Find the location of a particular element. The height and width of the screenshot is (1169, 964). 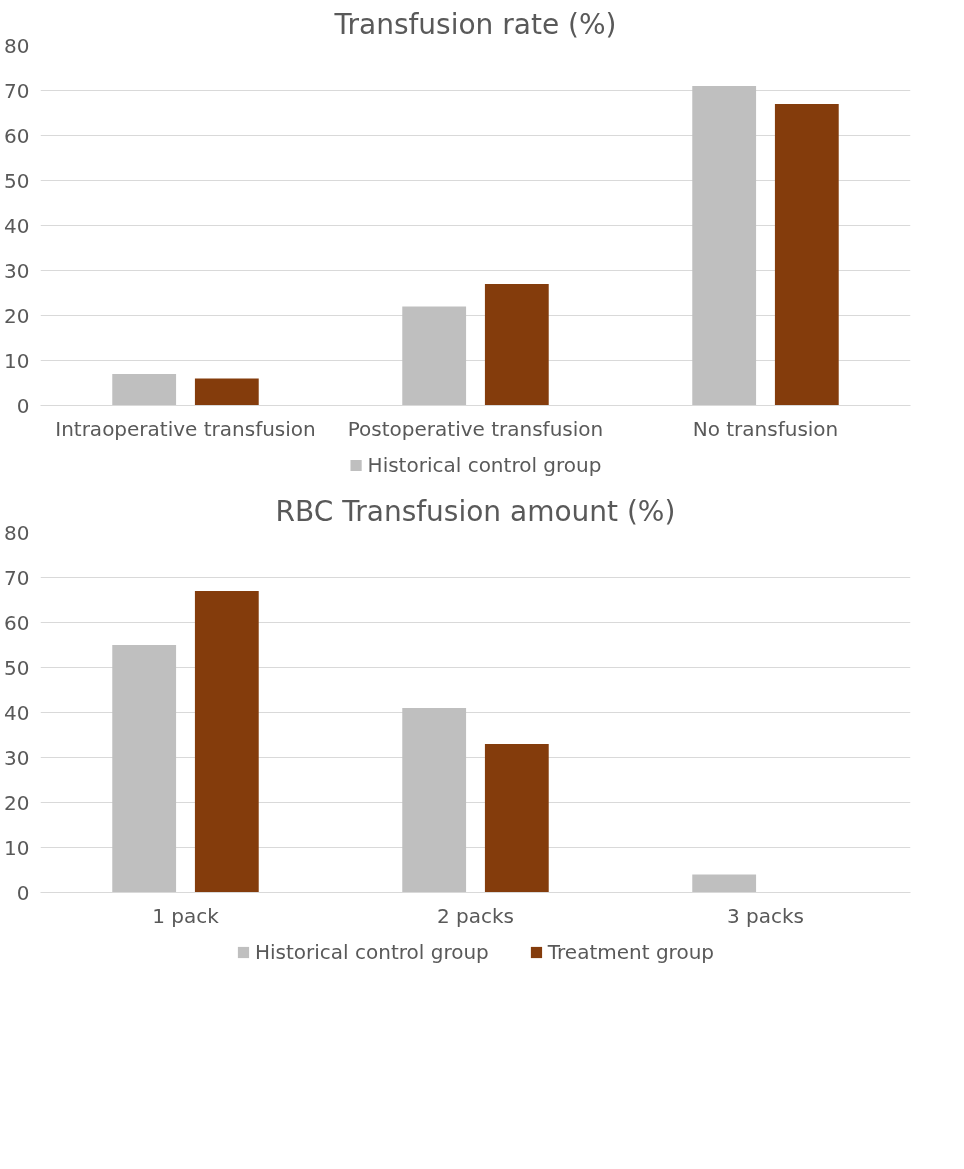

x-tick-label: Postoperative transfusion is located at coordinates (475, 428).